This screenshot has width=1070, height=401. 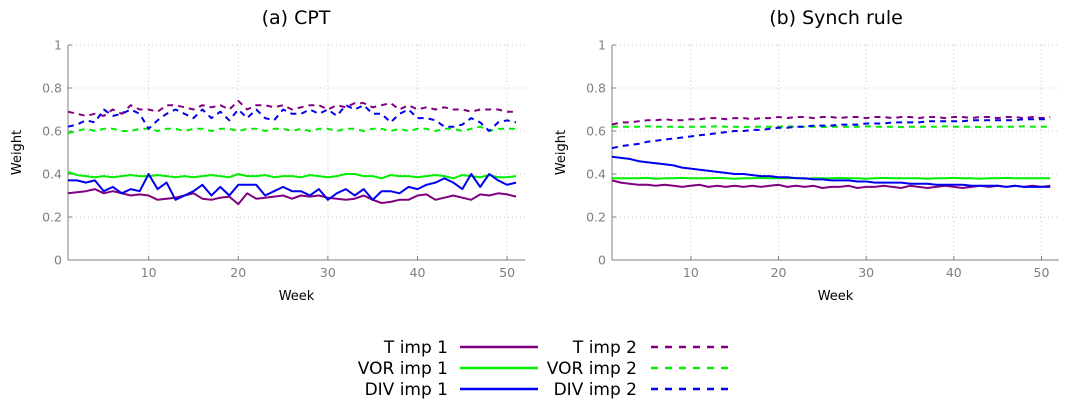 What do you see at coordinates (595, 390) in the screenshot?
I see `legend-label-div-imp-2: DIV imp 2` at bounding box center [595, 390].